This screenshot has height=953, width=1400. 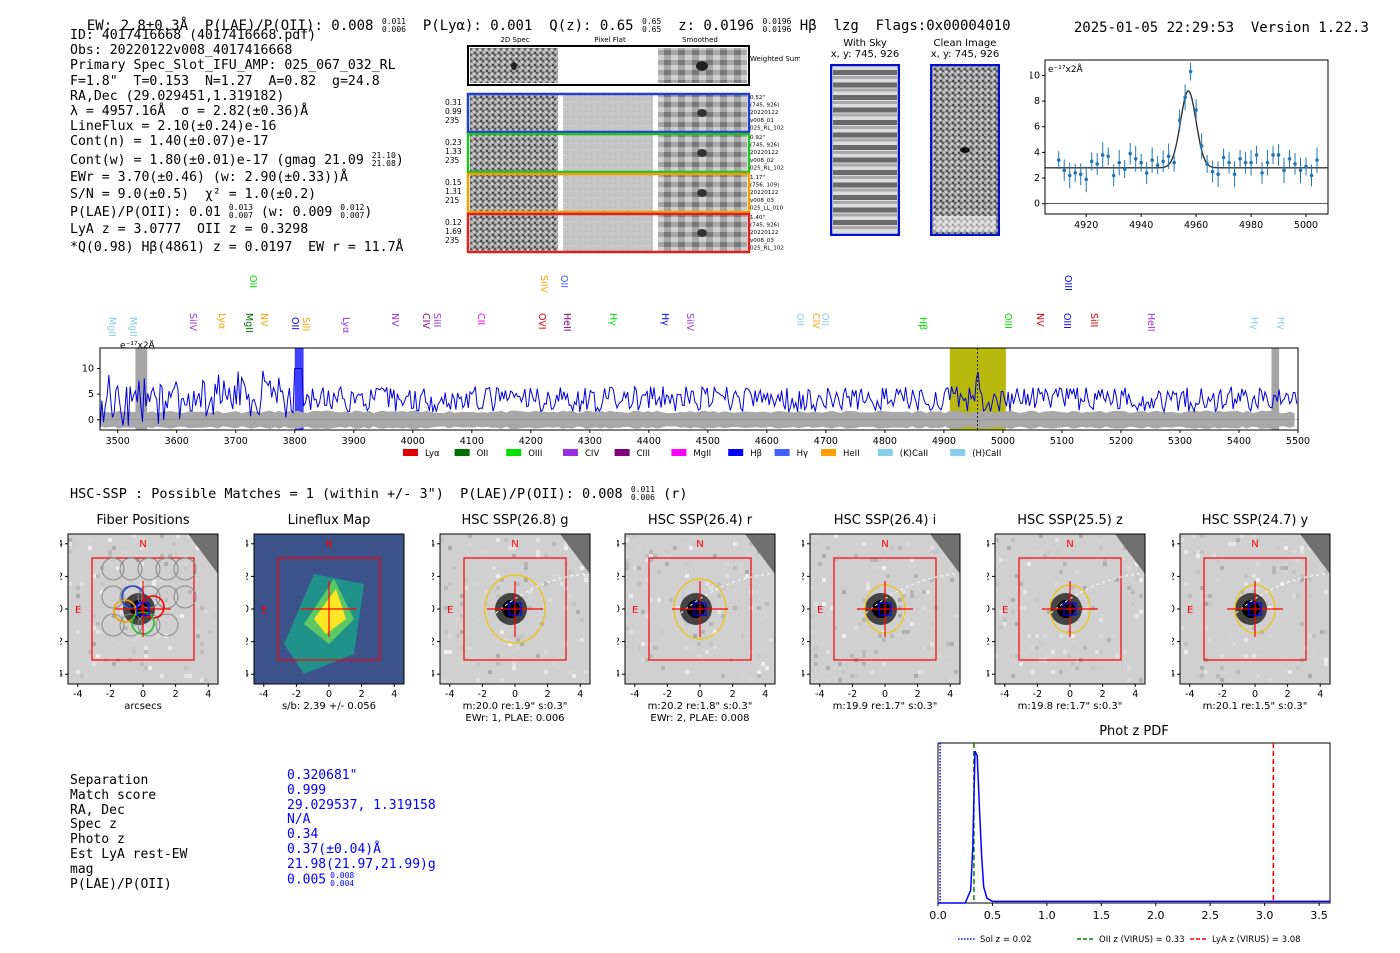 I want to click on spec-legend-item: Lyα, so click(x=421, y=454).